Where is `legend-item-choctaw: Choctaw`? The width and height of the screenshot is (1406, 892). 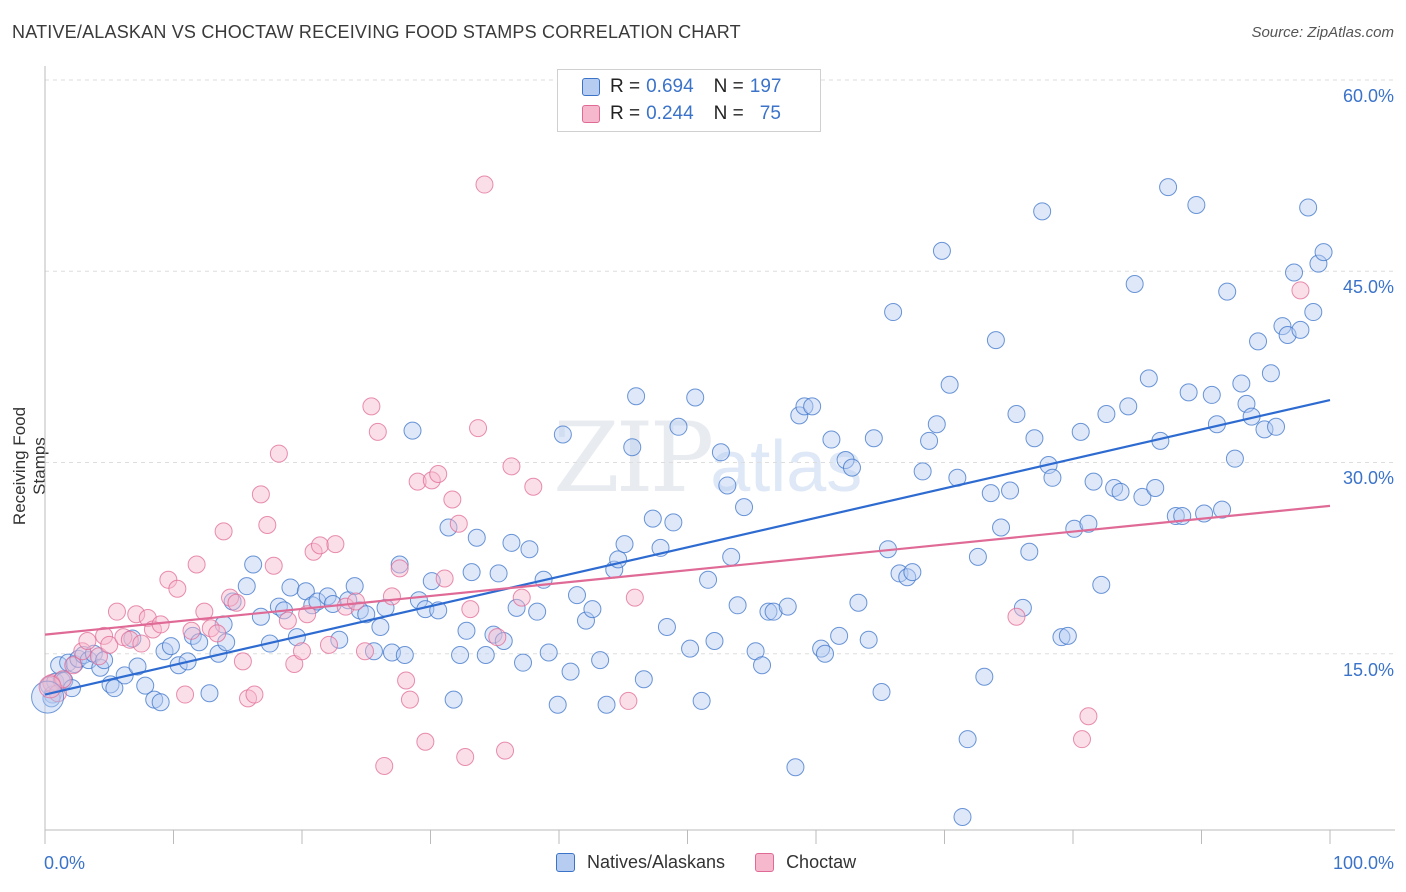
legend-item-choctaw: Choctaw is located at coordinates (805, 862).